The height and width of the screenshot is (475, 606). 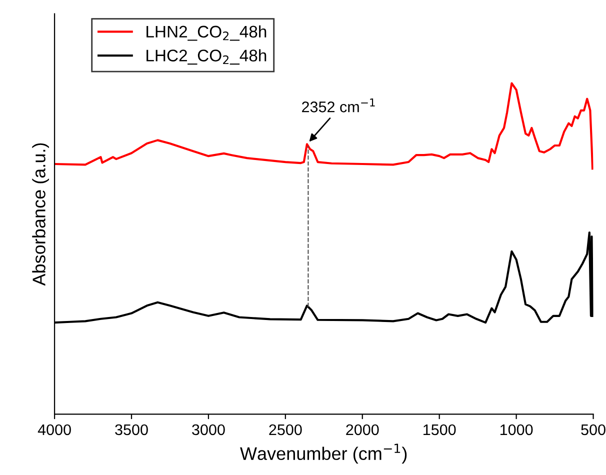 I want to click on y-axis-title: Absorbance (a.u.), so click(x=40, y=214).